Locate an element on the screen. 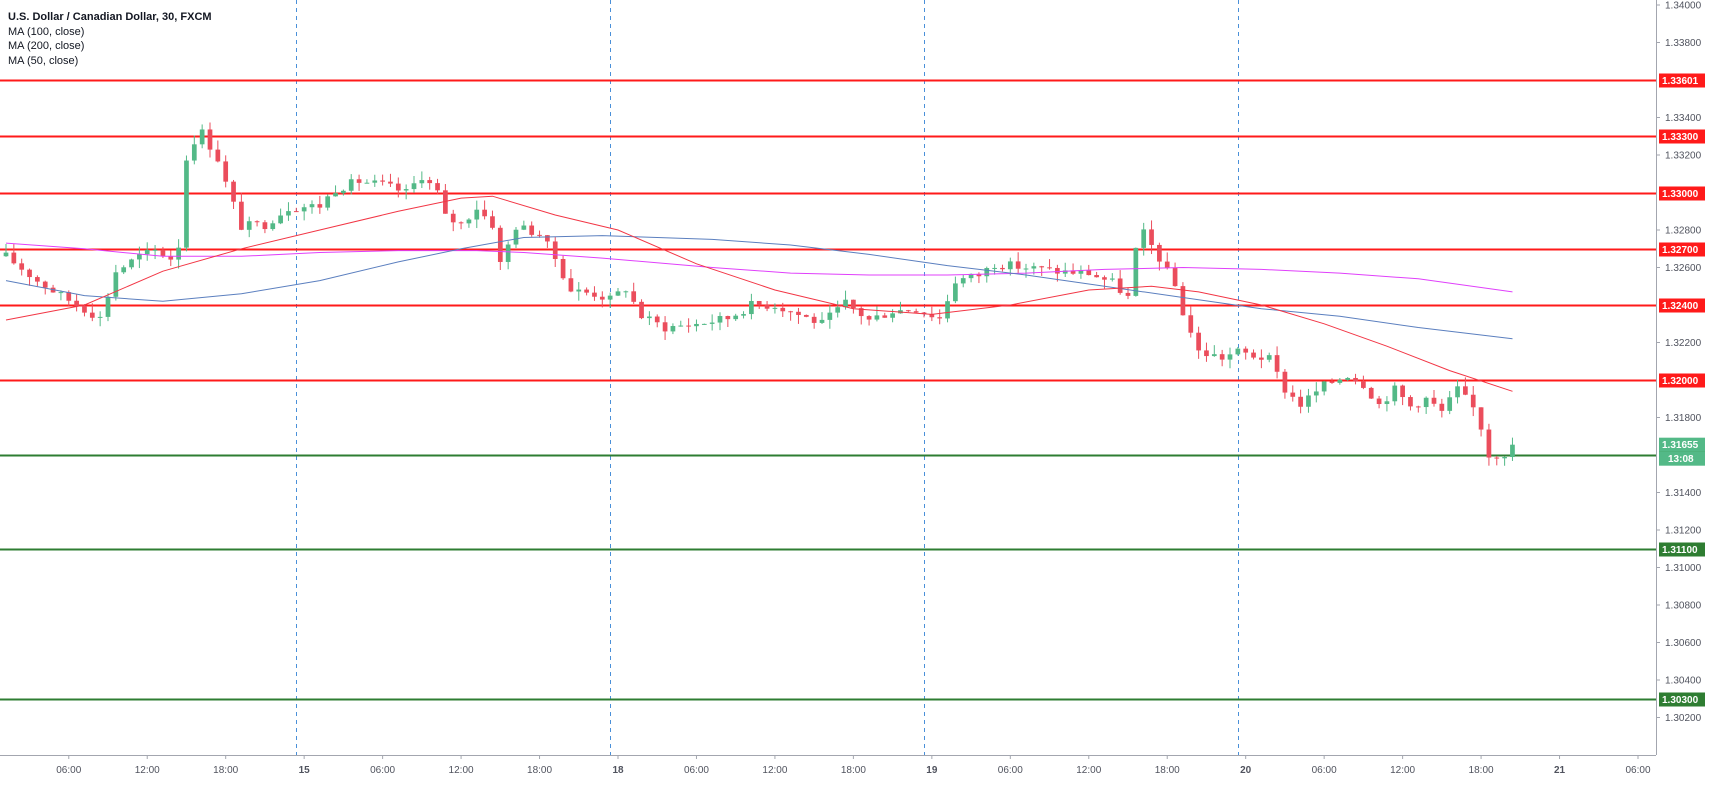 This screenshot has width=1713, height=790. y-tick-label-1: 1.33800 is located at coordinates (1683, 43).